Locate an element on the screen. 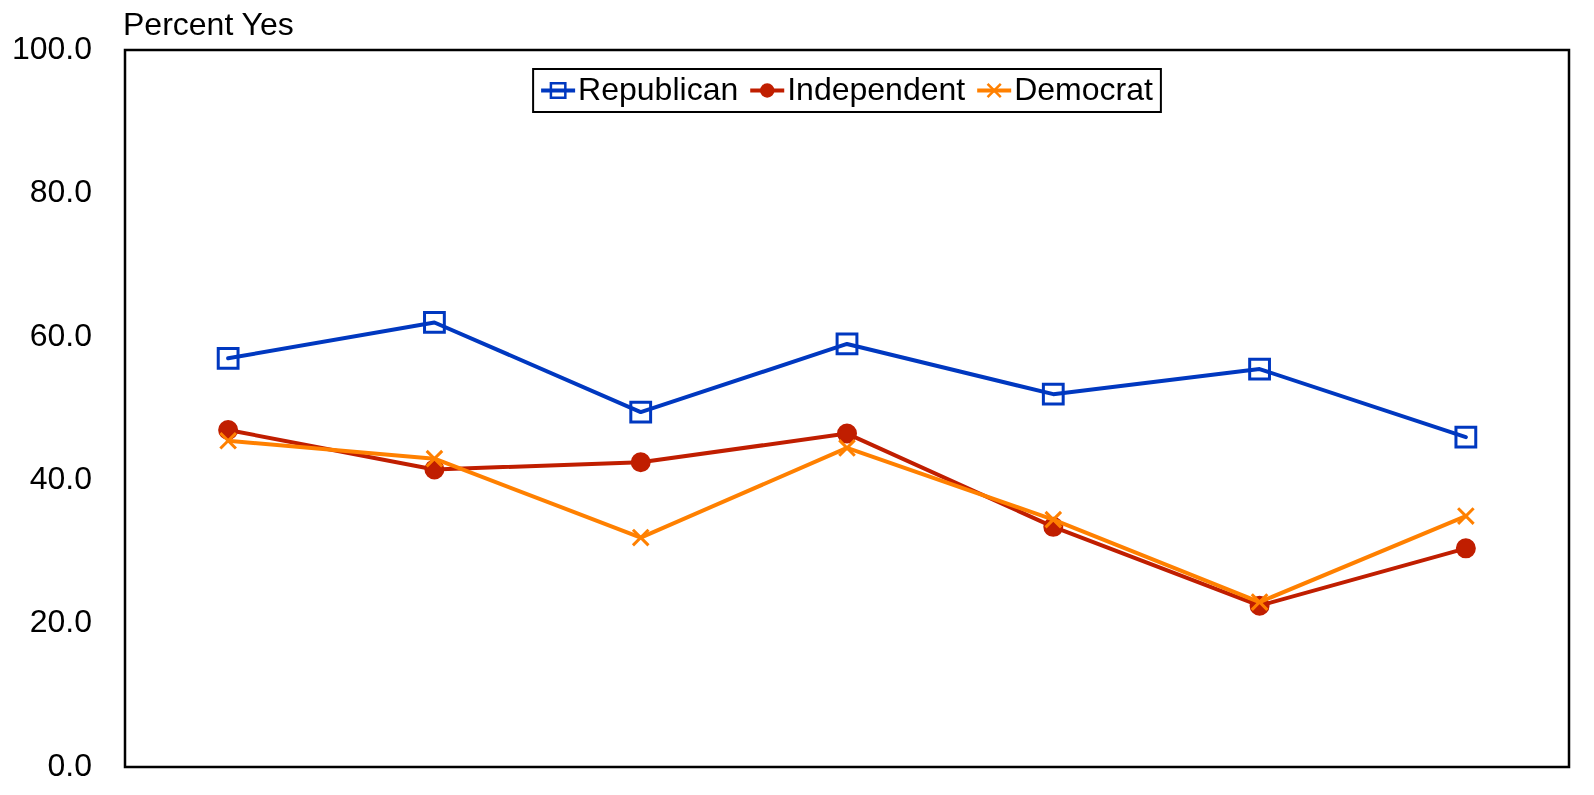  y-tick-label: 100.0 is located at coordinates (51, 47).